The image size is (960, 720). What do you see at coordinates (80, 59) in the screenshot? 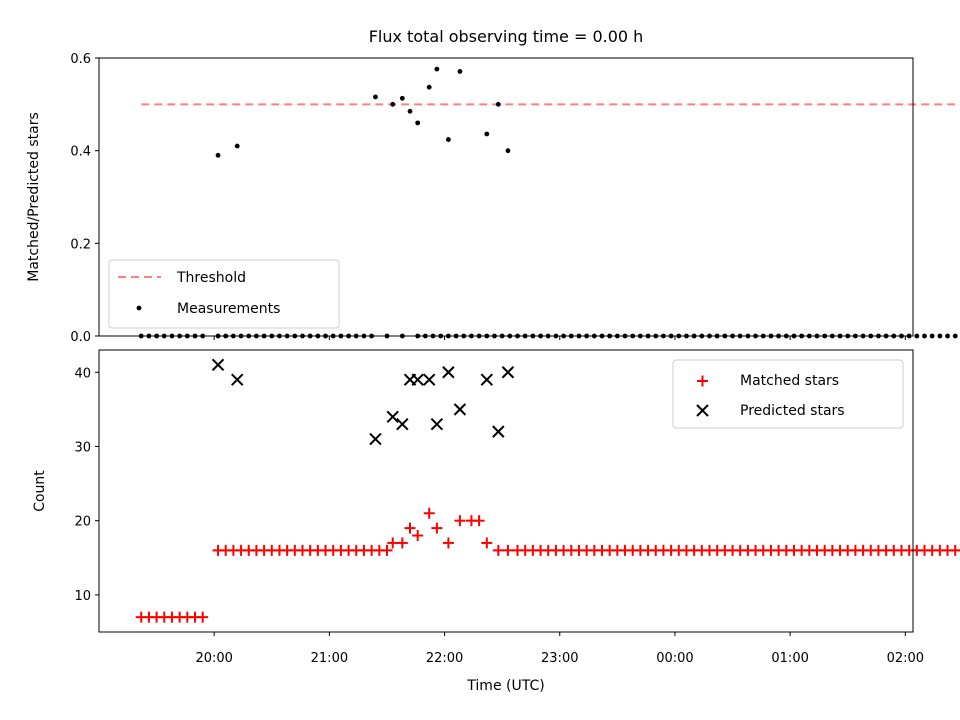
I see `top-y-tick-label: 0.6` at bounding box center [80, 59].